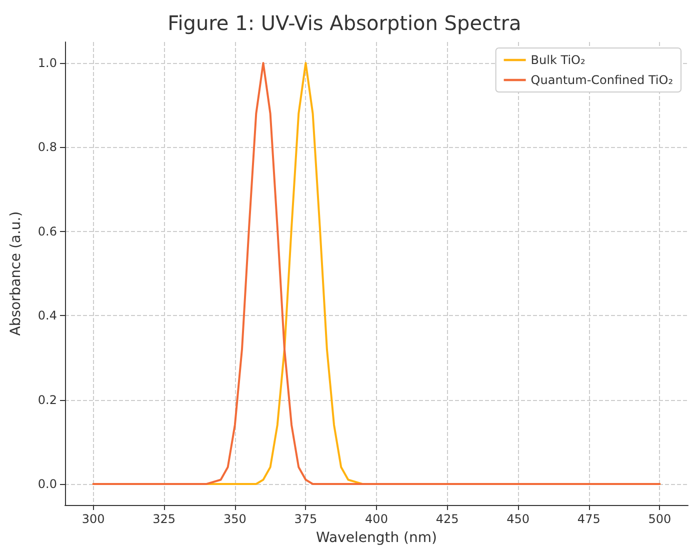 The height and width of the screenshot is (550, 689). What do you see at coordinates (47, 147) in the screenshot?
I see `y-tick-label: 0.8` at bounding box center [47, 147].